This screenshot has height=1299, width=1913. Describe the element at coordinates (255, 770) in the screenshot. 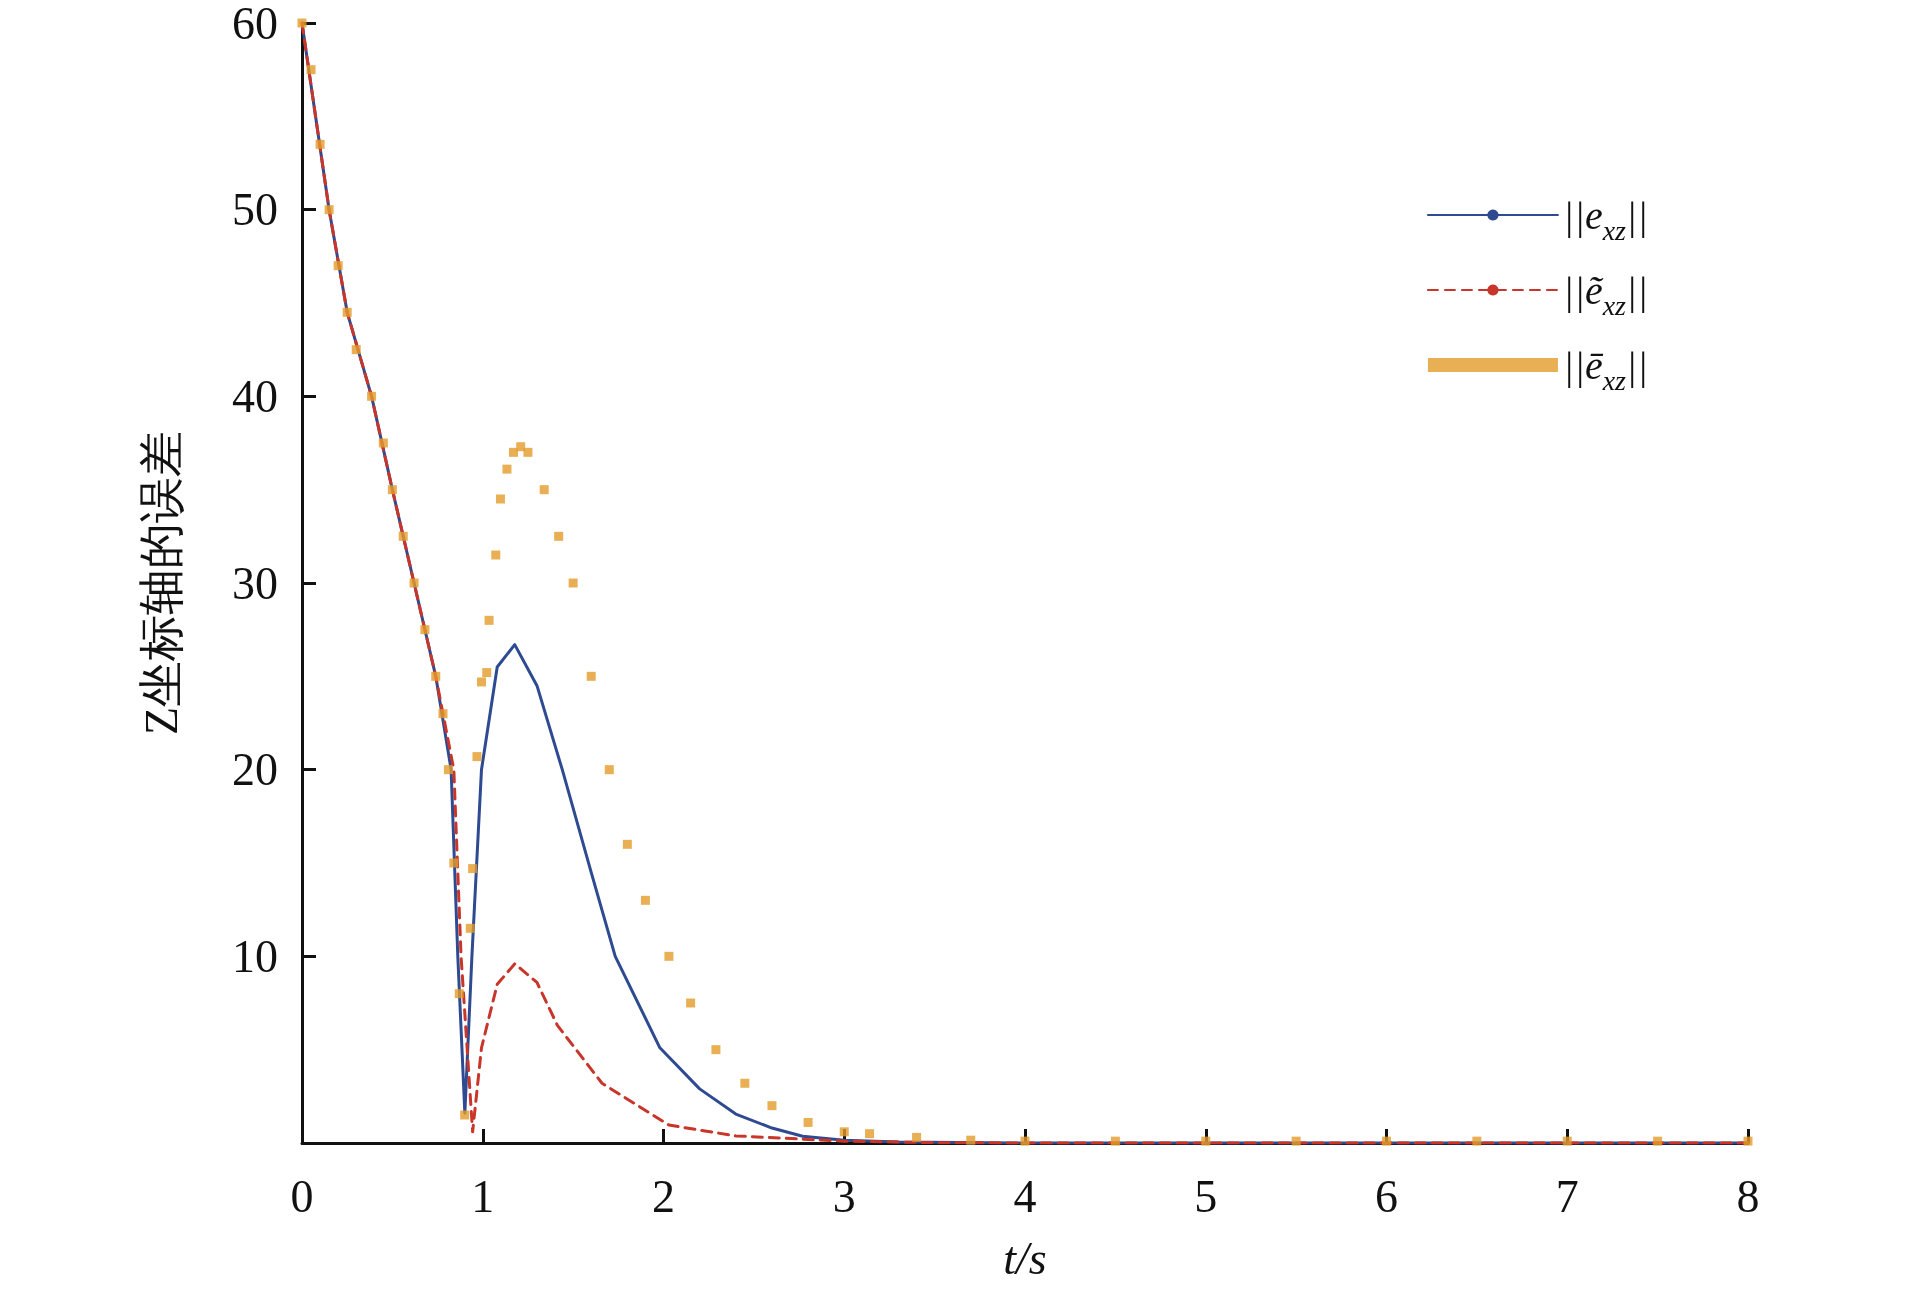

I see `y-tick-label: 20` at that location.